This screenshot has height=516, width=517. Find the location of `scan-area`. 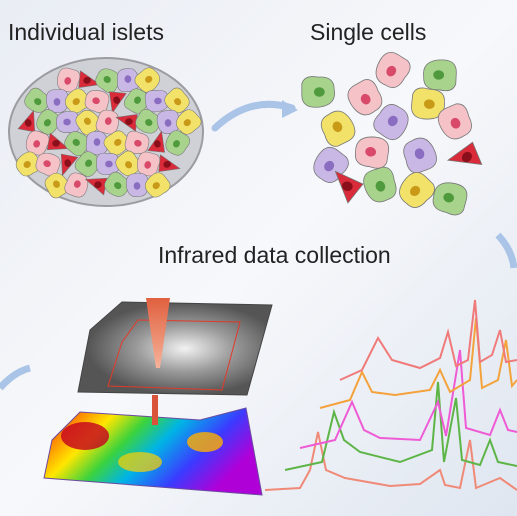

scan-area is located at coordinates (174, 355).